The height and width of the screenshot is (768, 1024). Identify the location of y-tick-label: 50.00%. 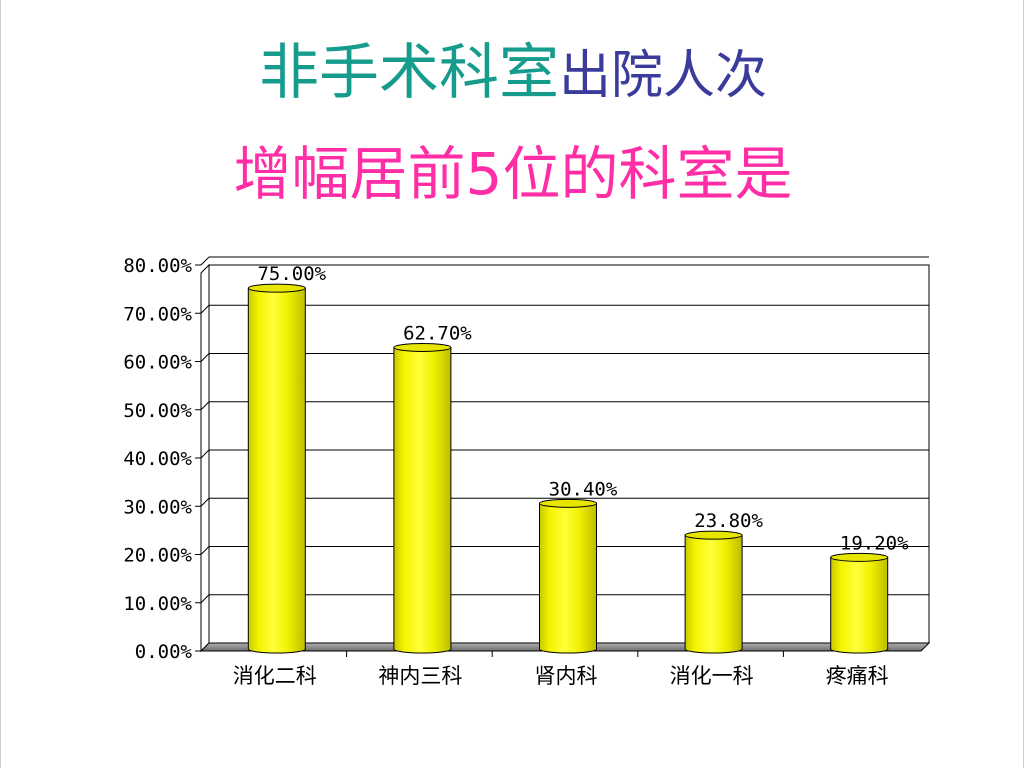
(157, 411).